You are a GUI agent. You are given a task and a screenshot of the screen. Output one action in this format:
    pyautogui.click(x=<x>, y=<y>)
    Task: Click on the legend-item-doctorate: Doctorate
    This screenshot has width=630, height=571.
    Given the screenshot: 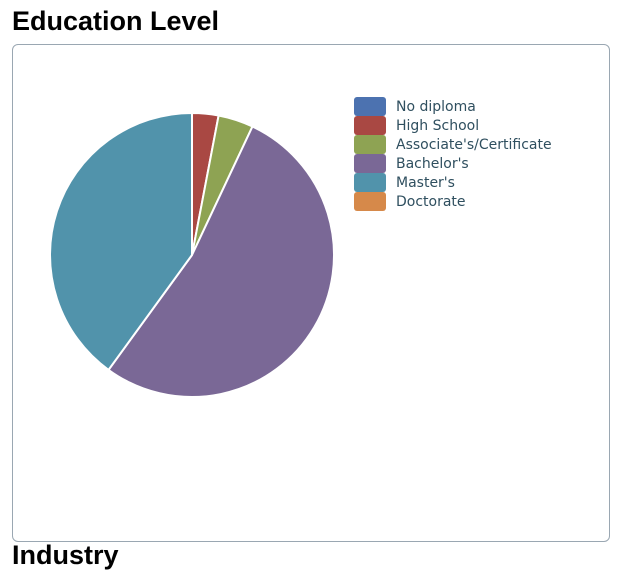 What is the action you would take?
    pyautogui.click(x=453, y=201)
    